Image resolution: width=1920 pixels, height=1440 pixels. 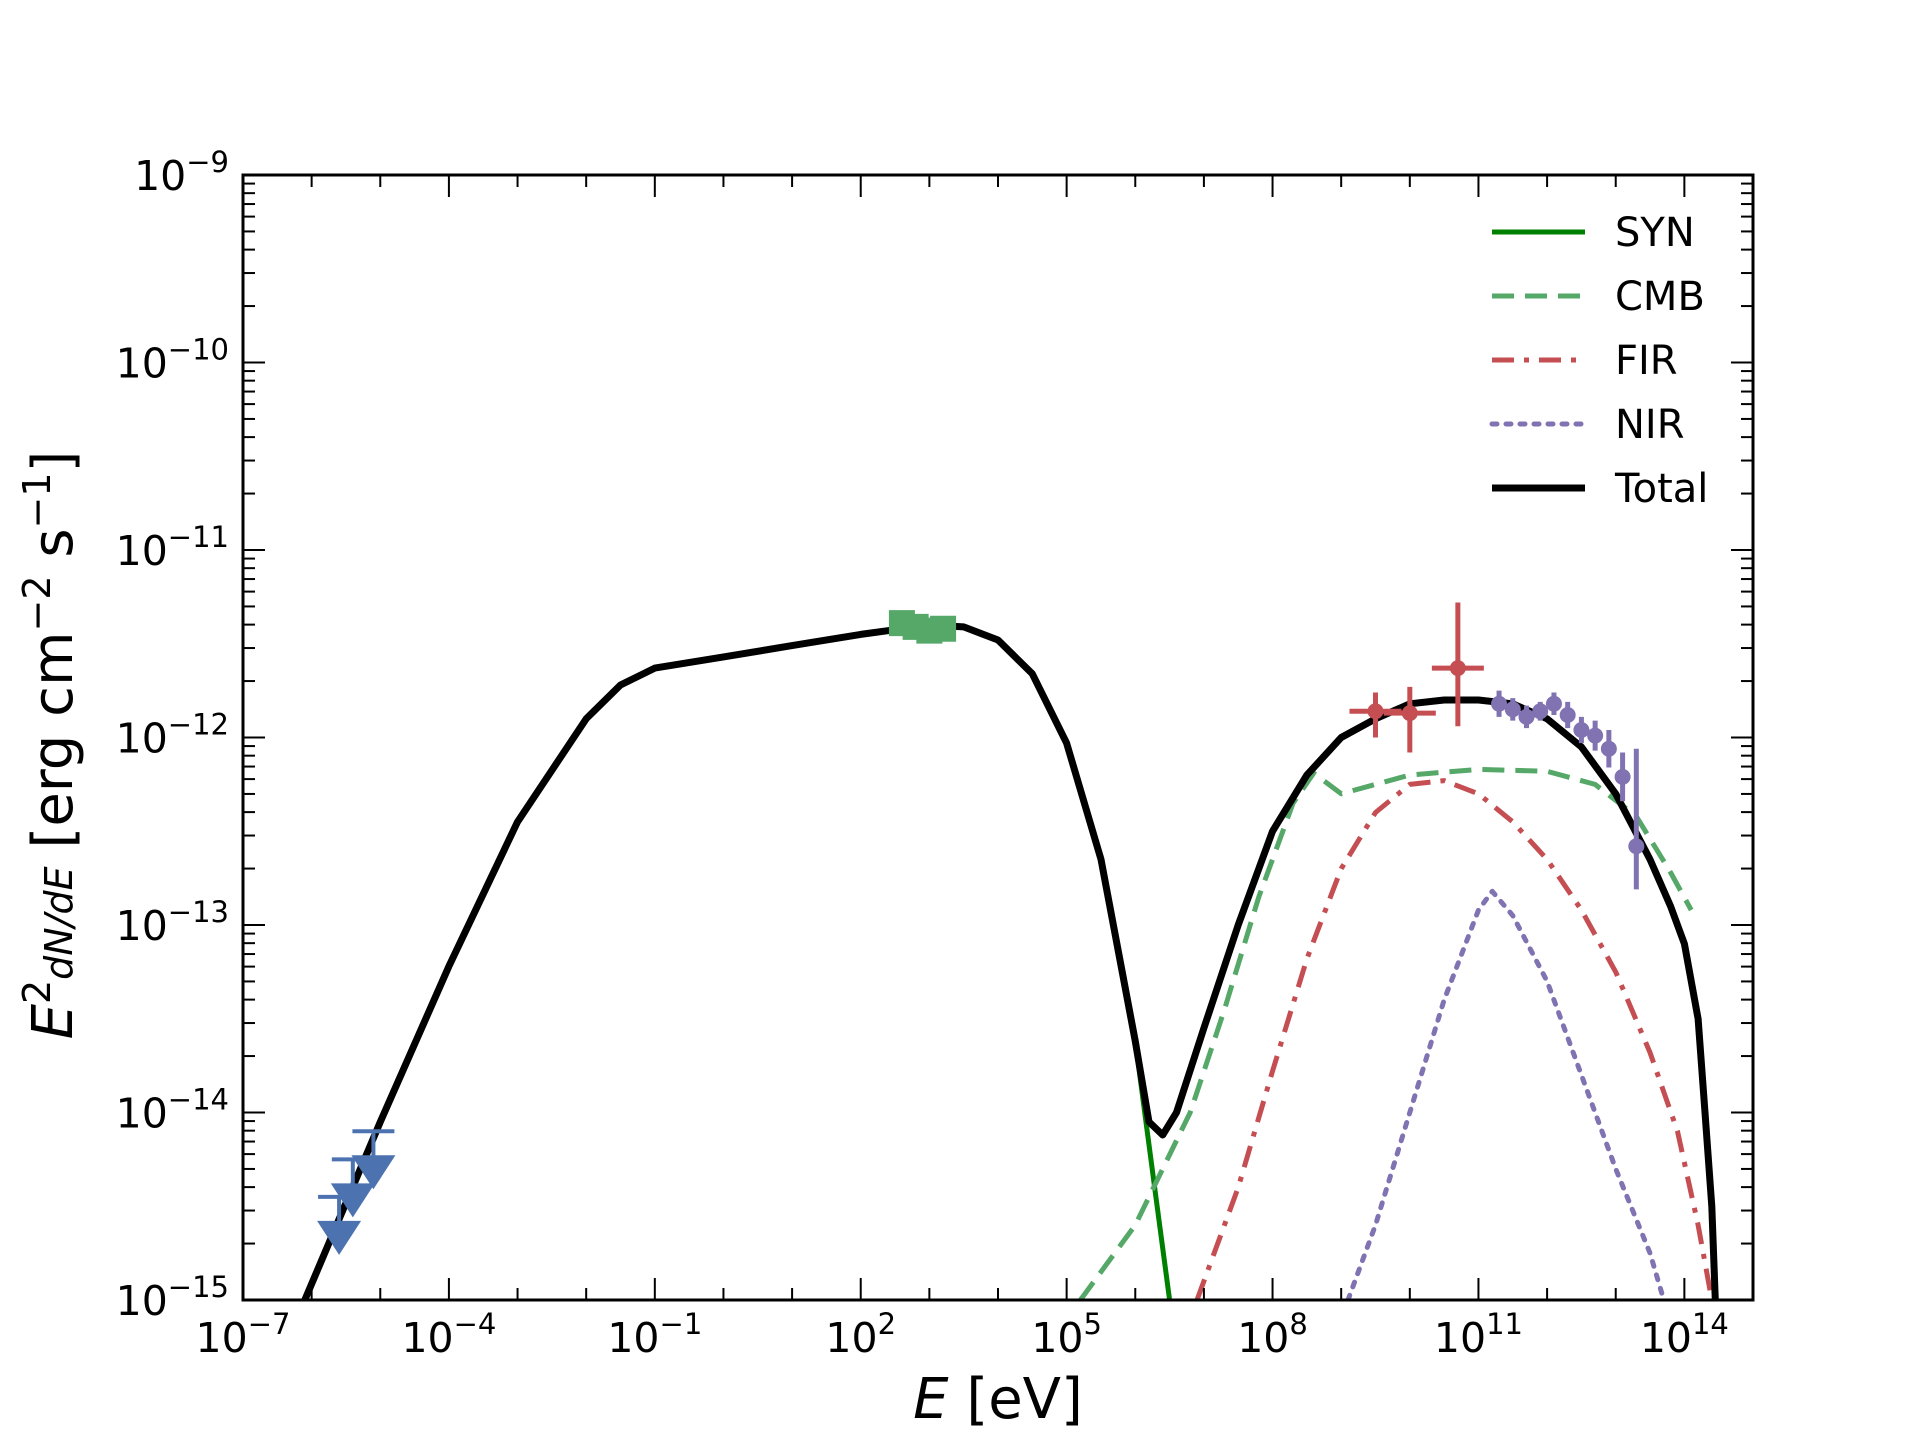 I want to click on data-point-radio-upper-limits-2-arrow, so click(x=352, y=1200).